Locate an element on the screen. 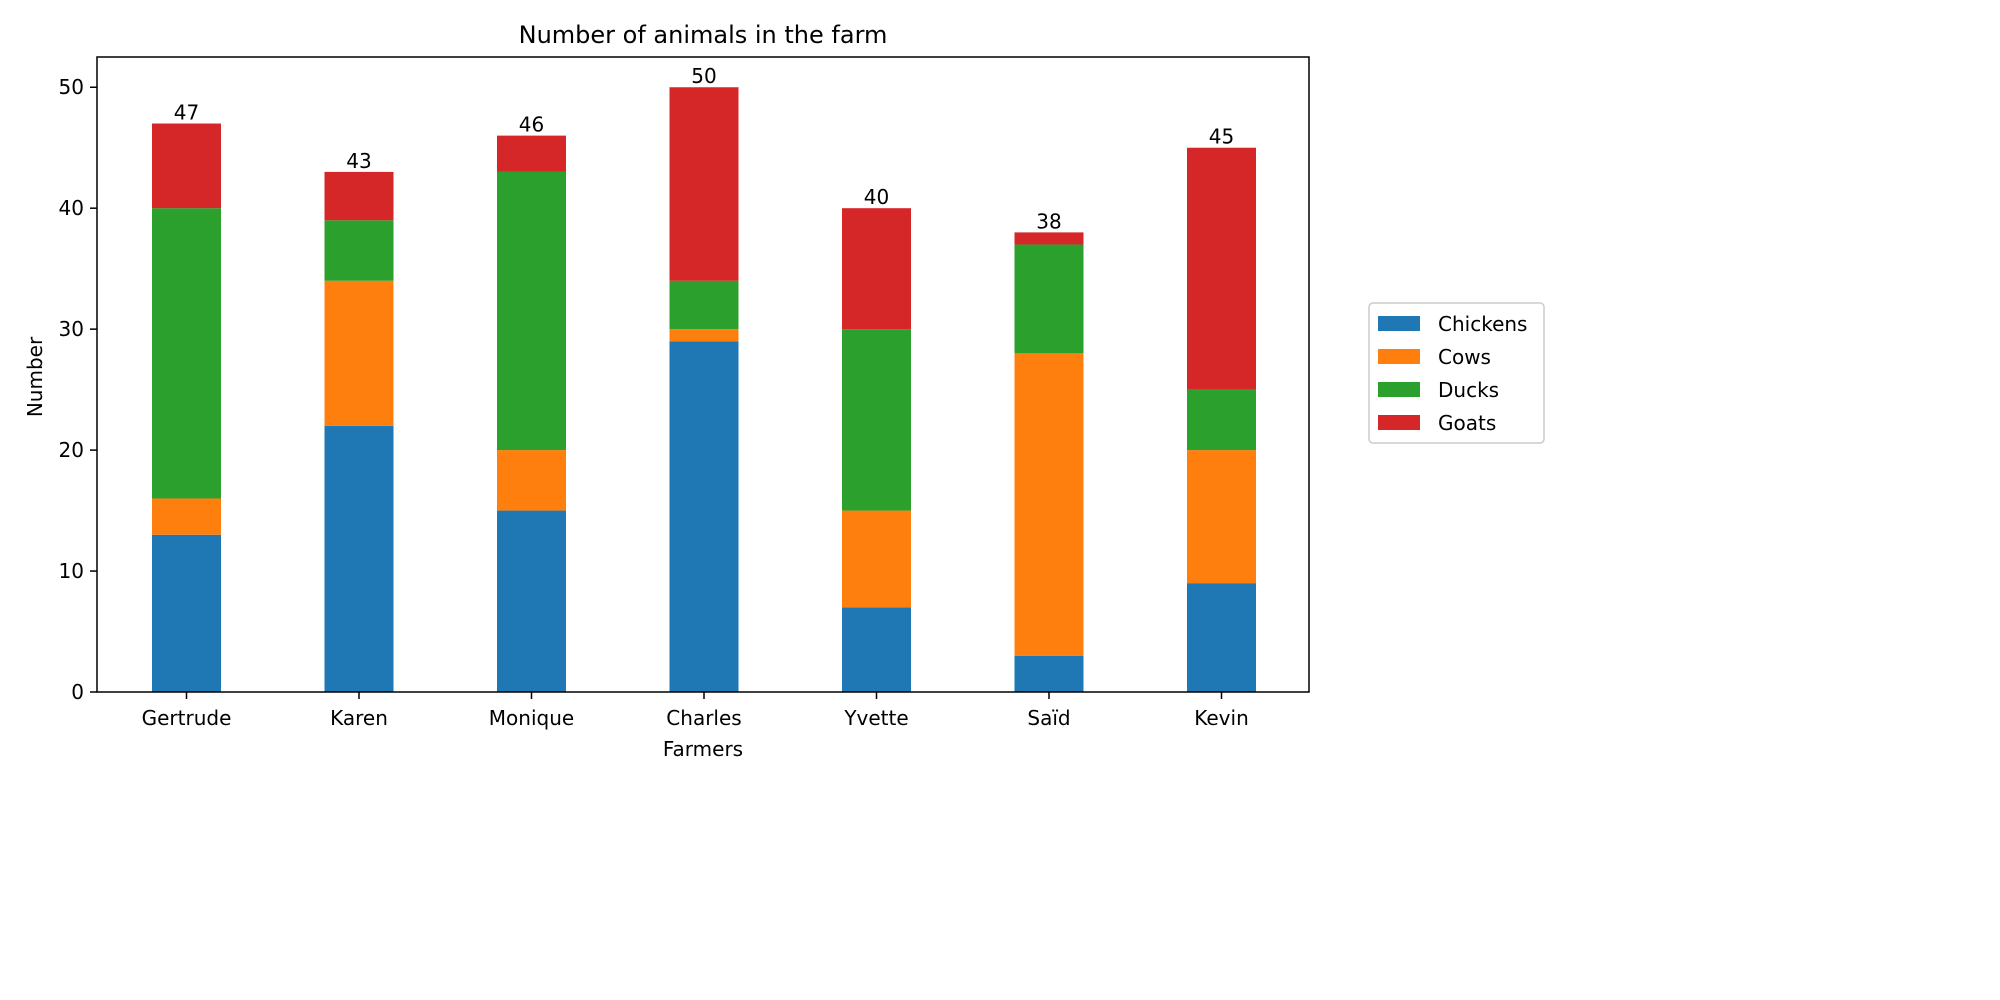 The width and height of the screenshot is (2000, 1000). x-tick-label-karen: Karen is located at coordinates (359, 718).